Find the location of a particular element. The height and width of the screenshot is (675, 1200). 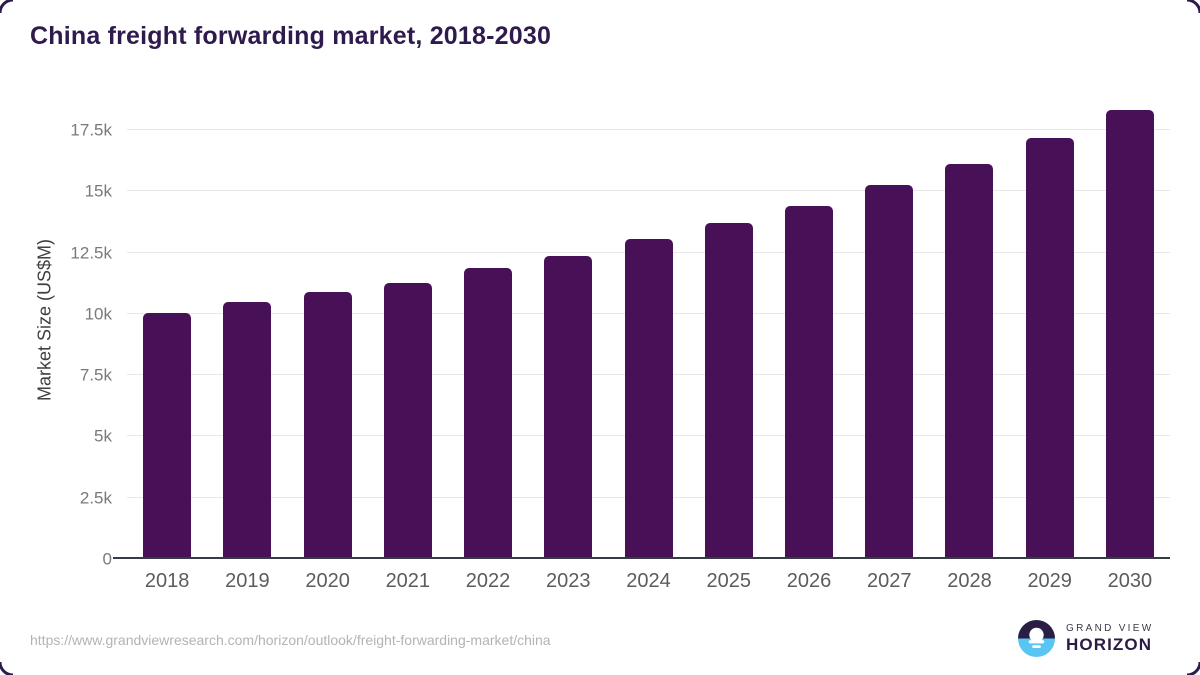

bar-cell-2018 is located at coordinates (167, 329).